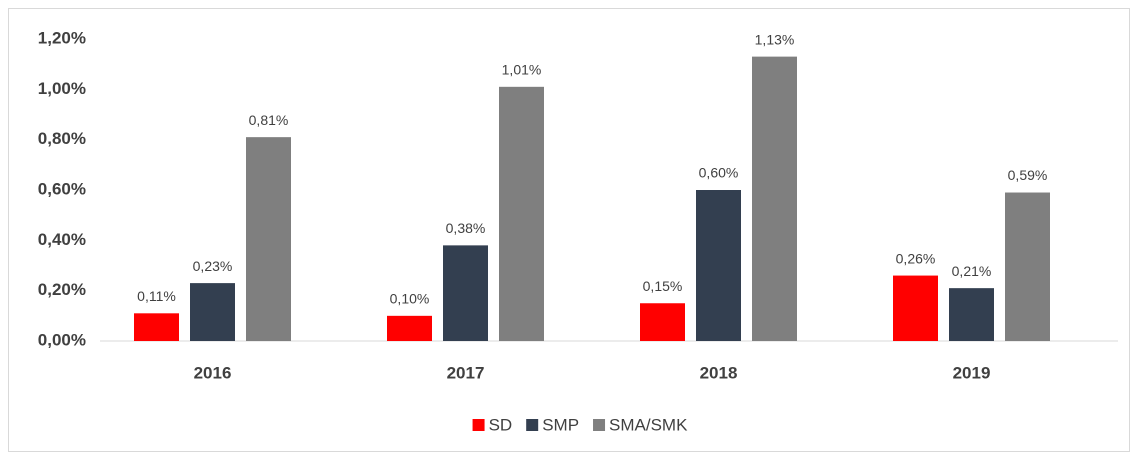  Describe the element at coordinates (648, 424) in the screenshot. I see `legend-label: SMA/SMK` at that location.